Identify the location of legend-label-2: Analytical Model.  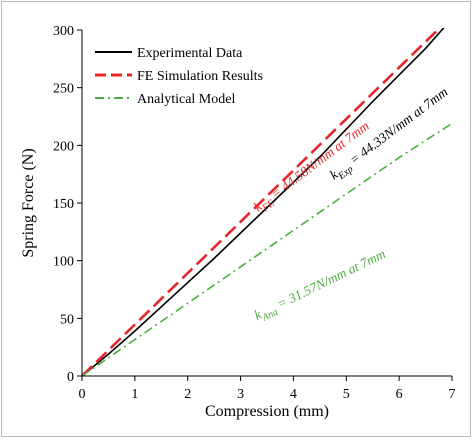
(186, 99).